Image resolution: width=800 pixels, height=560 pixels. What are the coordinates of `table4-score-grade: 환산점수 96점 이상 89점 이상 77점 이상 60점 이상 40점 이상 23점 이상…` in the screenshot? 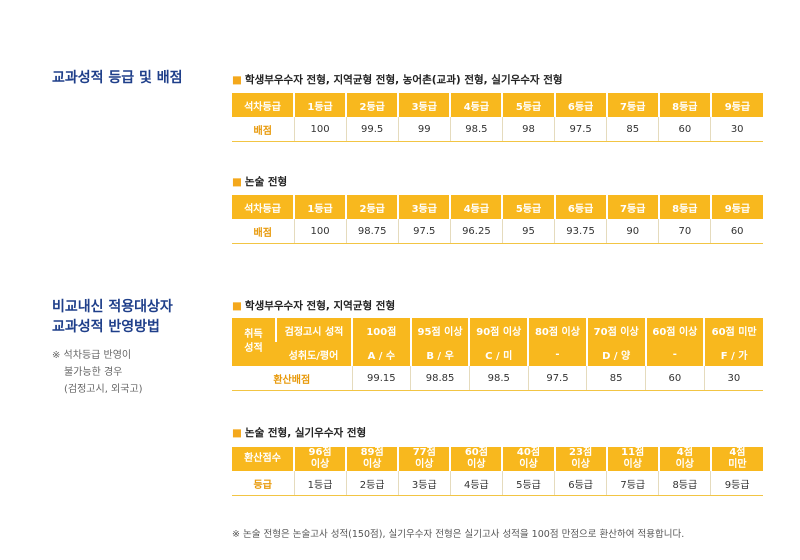 It's located at (497, 471).